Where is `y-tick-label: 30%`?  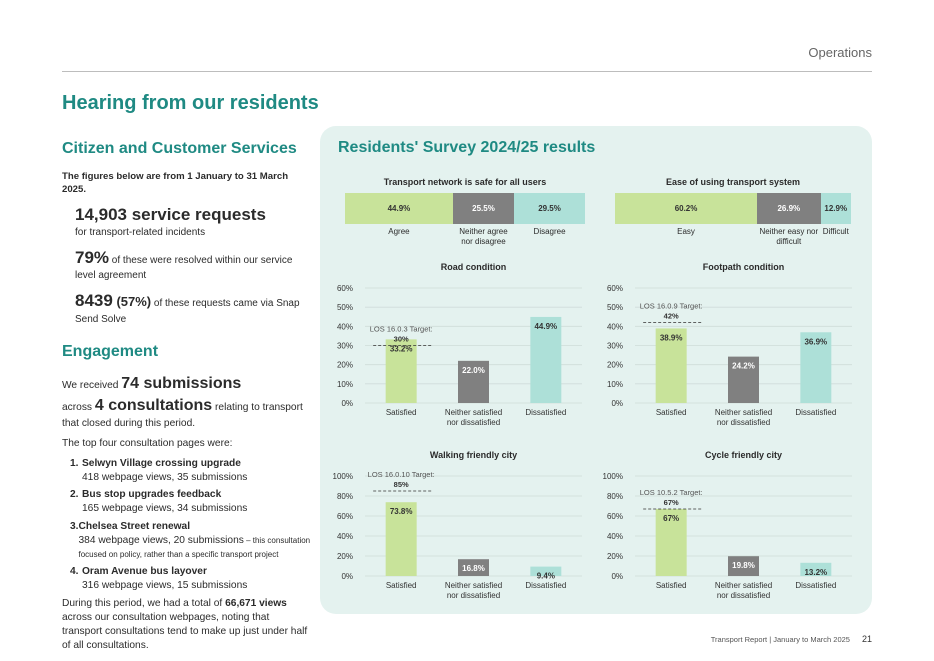
y-tick-label: 30% is located at coordinates (345, 346).